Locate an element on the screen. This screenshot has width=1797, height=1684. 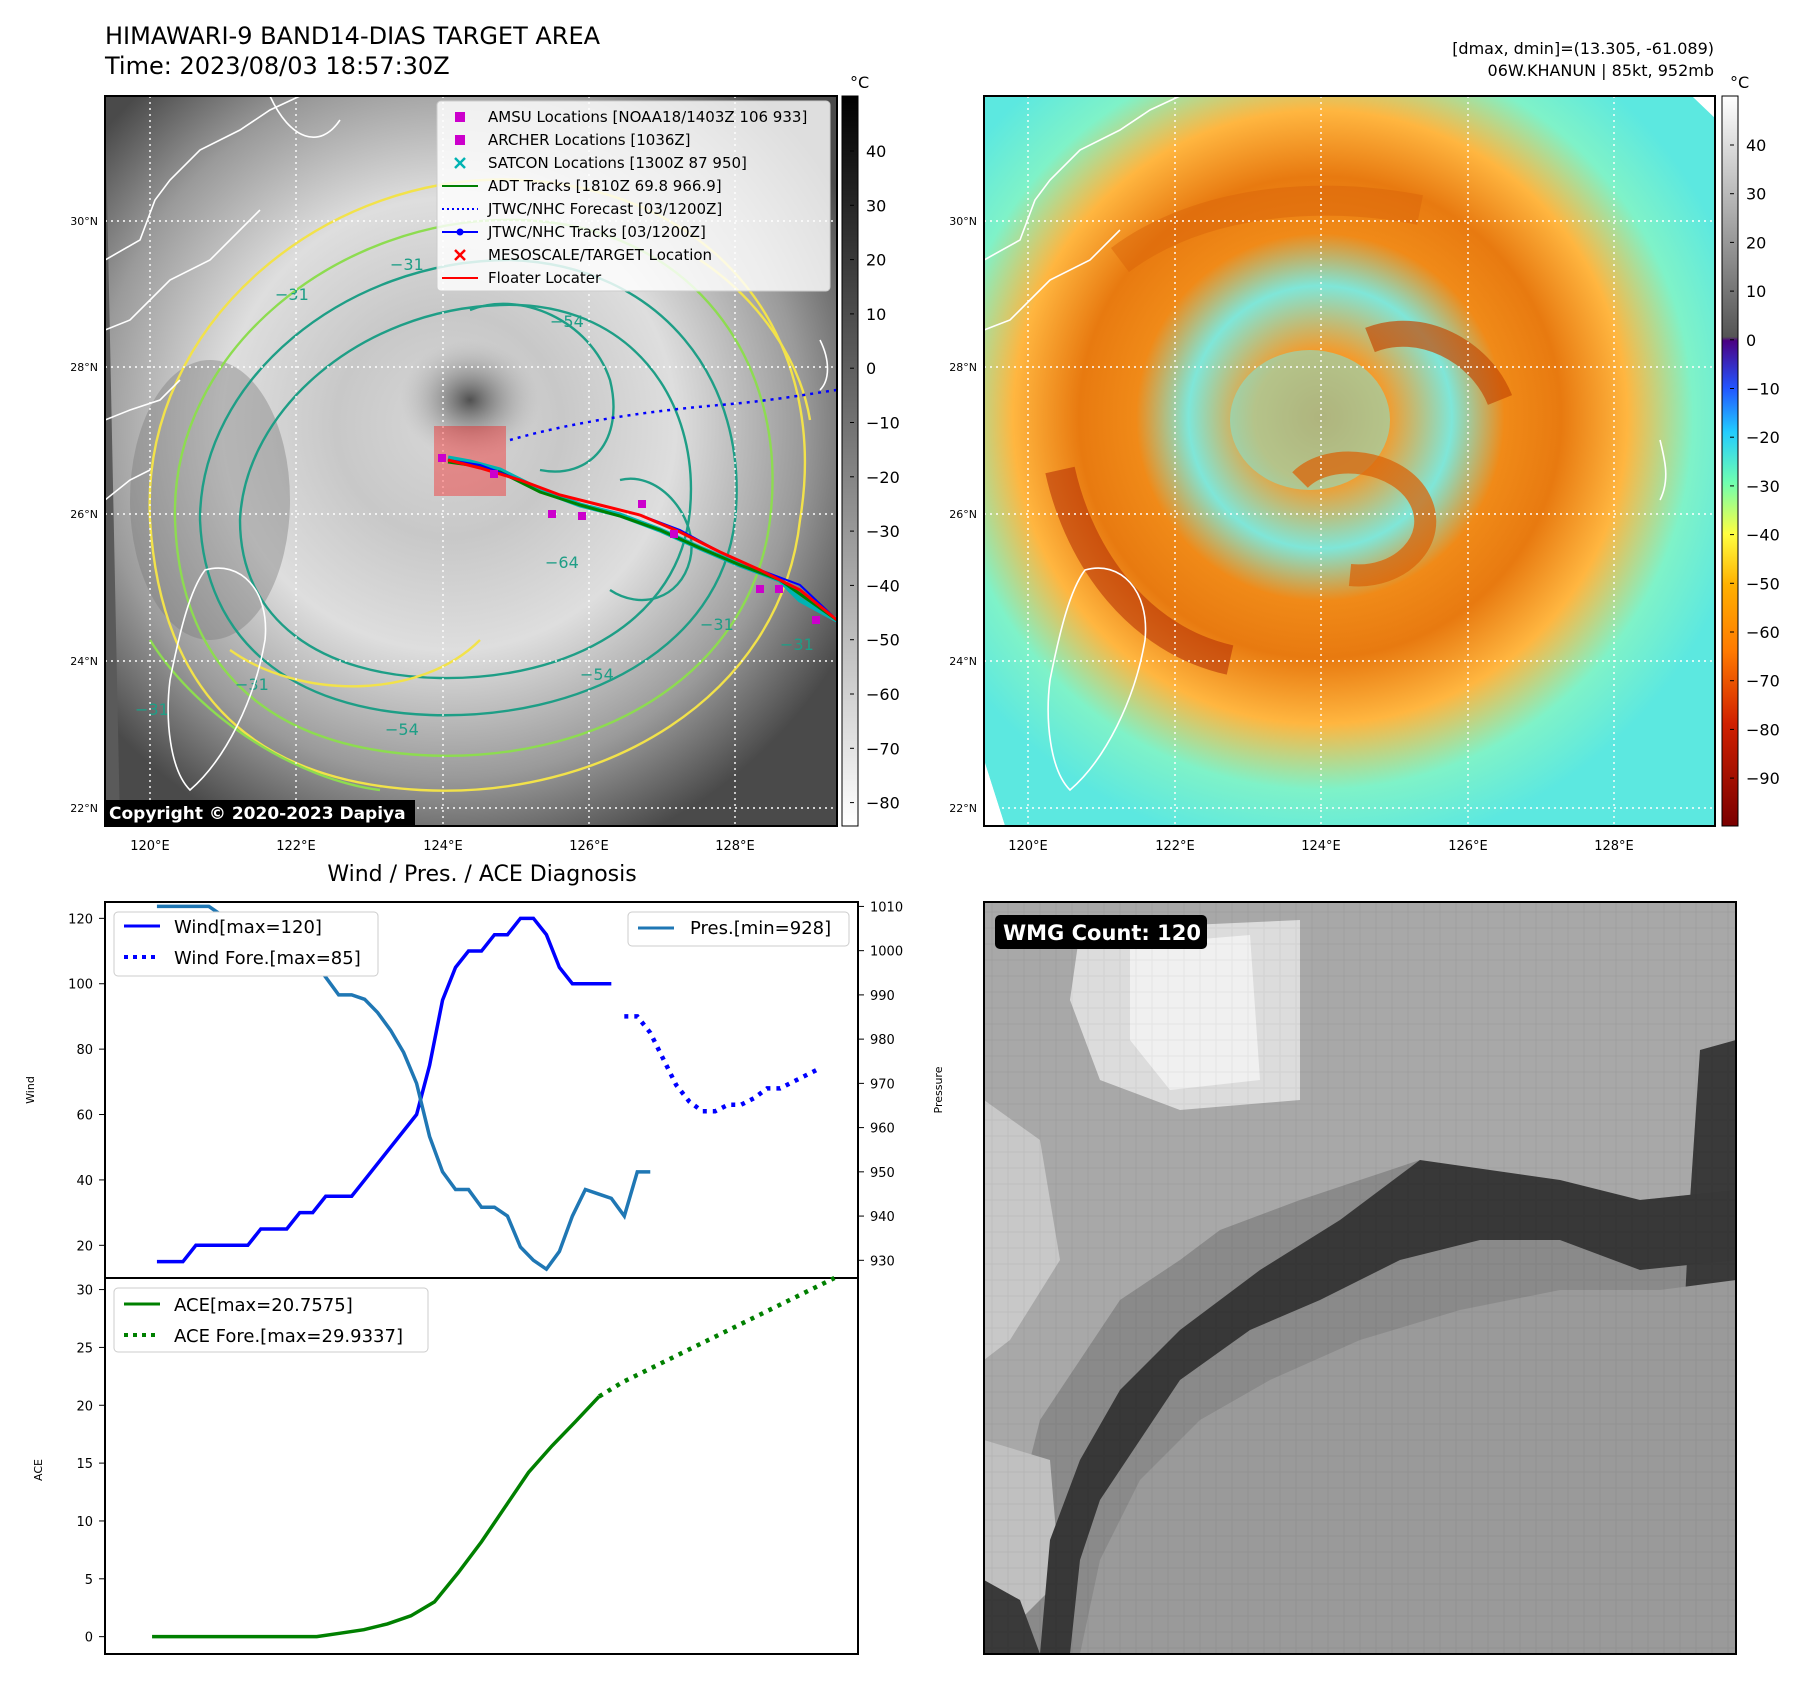
legend-label: Floater Locater is located at coordinates (545, 278).